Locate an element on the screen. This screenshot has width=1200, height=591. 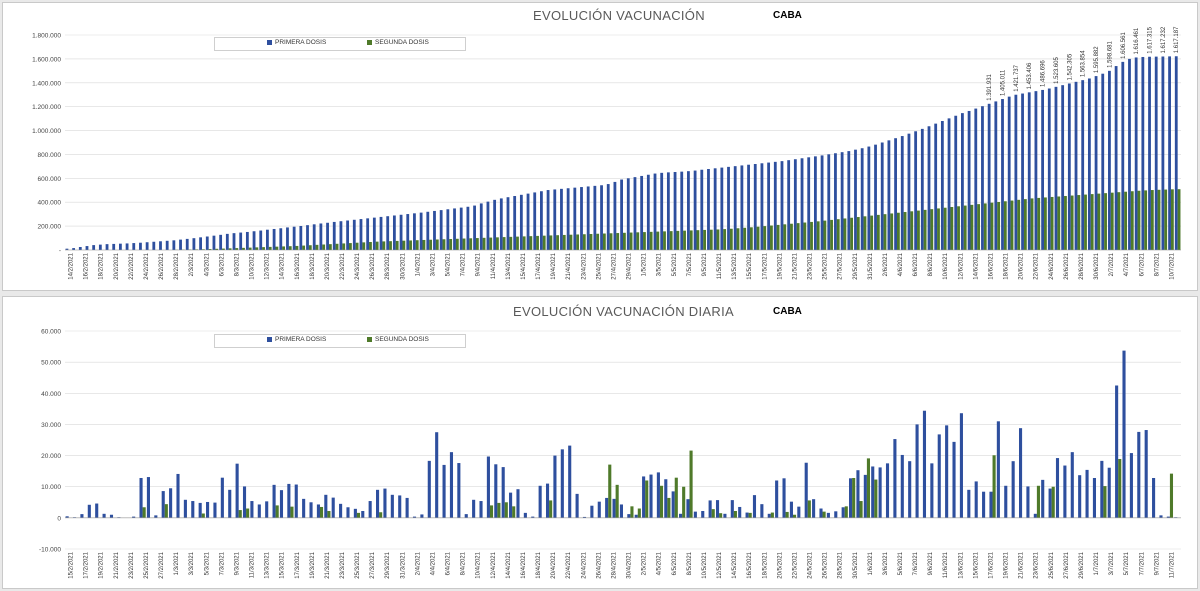
x-tick-label: 17/2/2021 is located at coordinates (87, 564).